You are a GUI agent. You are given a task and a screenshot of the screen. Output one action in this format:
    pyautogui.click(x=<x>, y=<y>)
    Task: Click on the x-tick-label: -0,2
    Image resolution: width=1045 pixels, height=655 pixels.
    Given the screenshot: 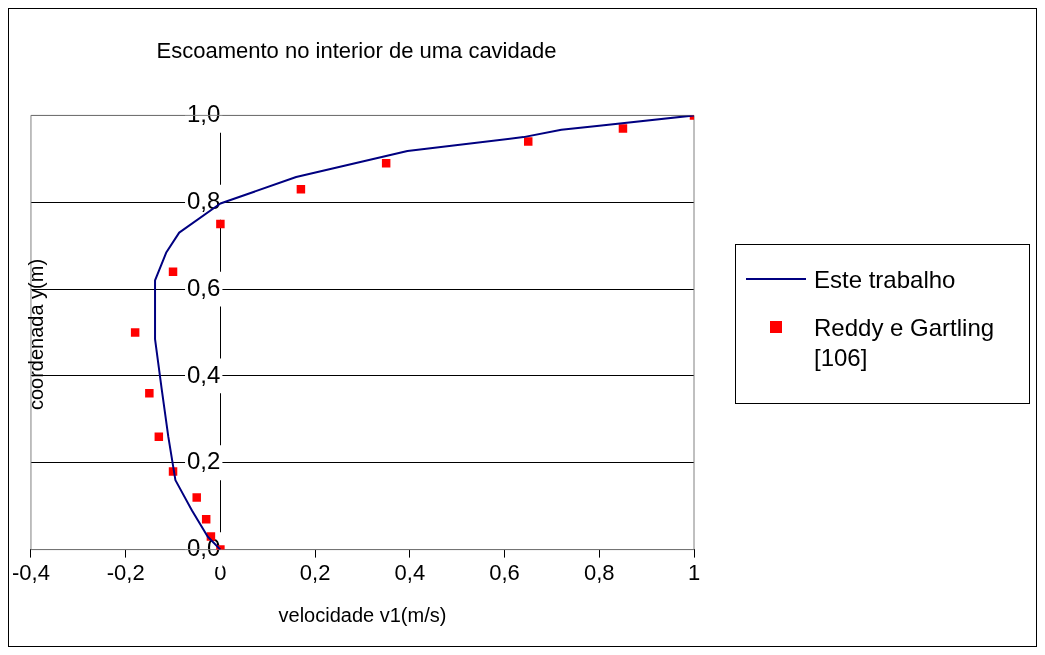 What is the action you would take?
    pyautogui.click(x=125, y=572)
    